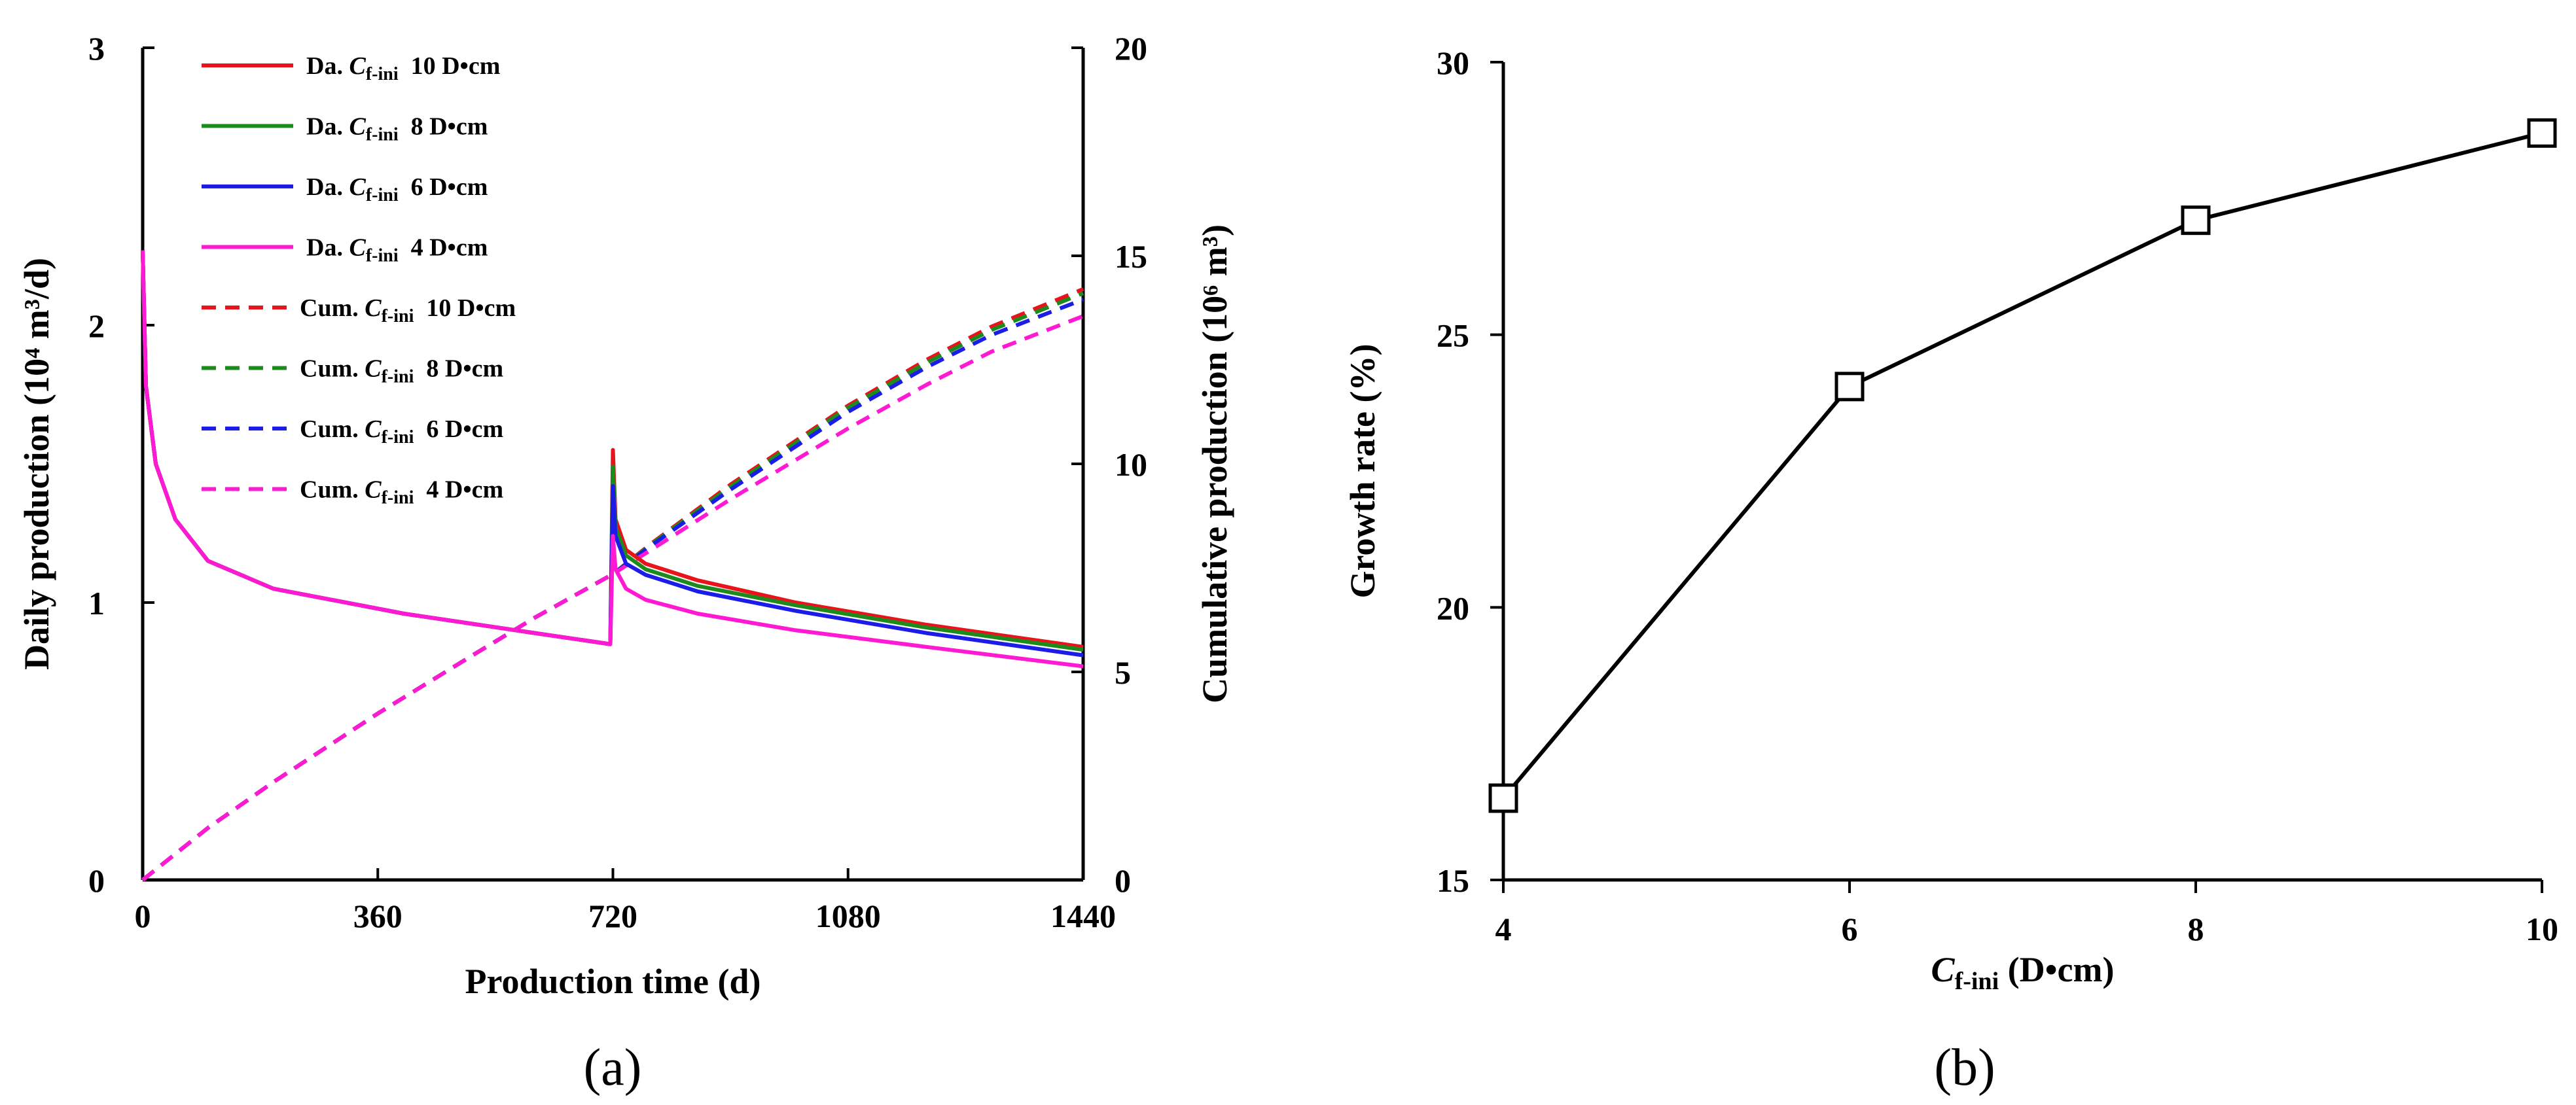 The width and height of the screenshot is (2576, 1105). I want to click on legend-label: Da. Cf-ini 6 D•cm, so click(397, 189).